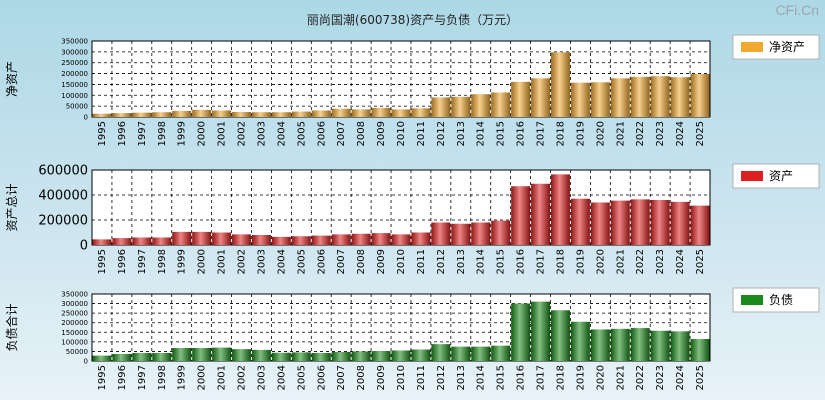 Image resolution: width=825 pixels, height=400 pixels. Describe the element at coordinates (77, 107) in the screenshot. I see `y-tick-label: 50000` at that location.